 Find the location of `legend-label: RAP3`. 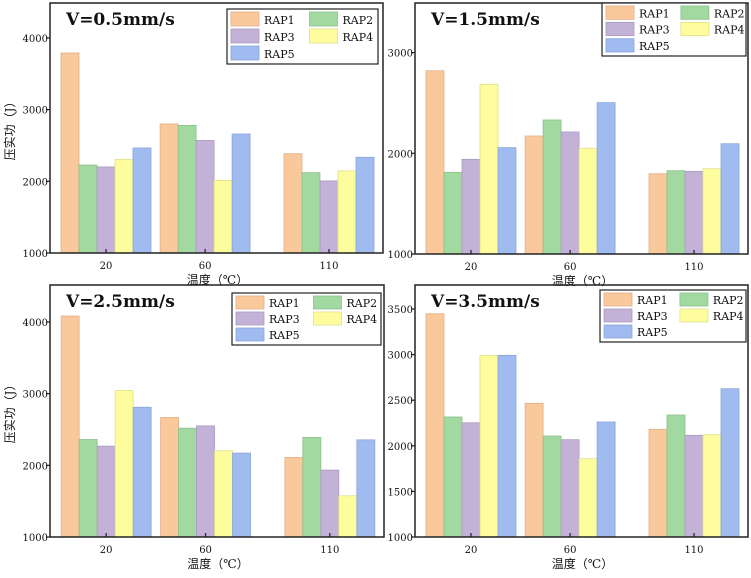

legend-label: RAP3 is located at coordinates (654, 30).